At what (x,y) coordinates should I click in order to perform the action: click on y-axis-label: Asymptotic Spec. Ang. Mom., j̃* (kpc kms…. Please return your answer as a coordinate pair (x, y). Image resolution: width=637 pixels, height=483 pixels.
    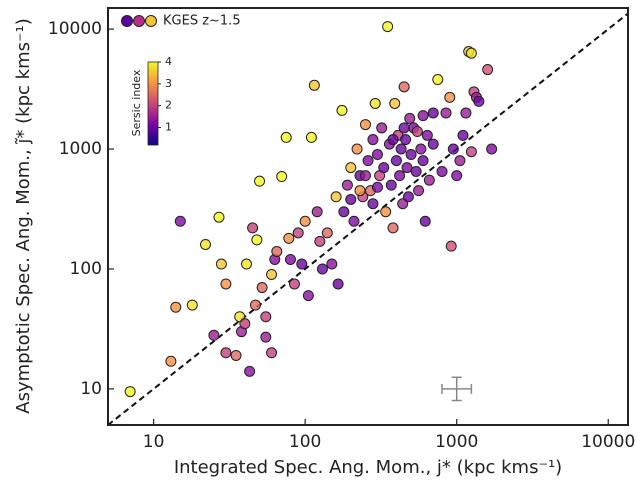
    Looking at the image, I should click on (23, 215).